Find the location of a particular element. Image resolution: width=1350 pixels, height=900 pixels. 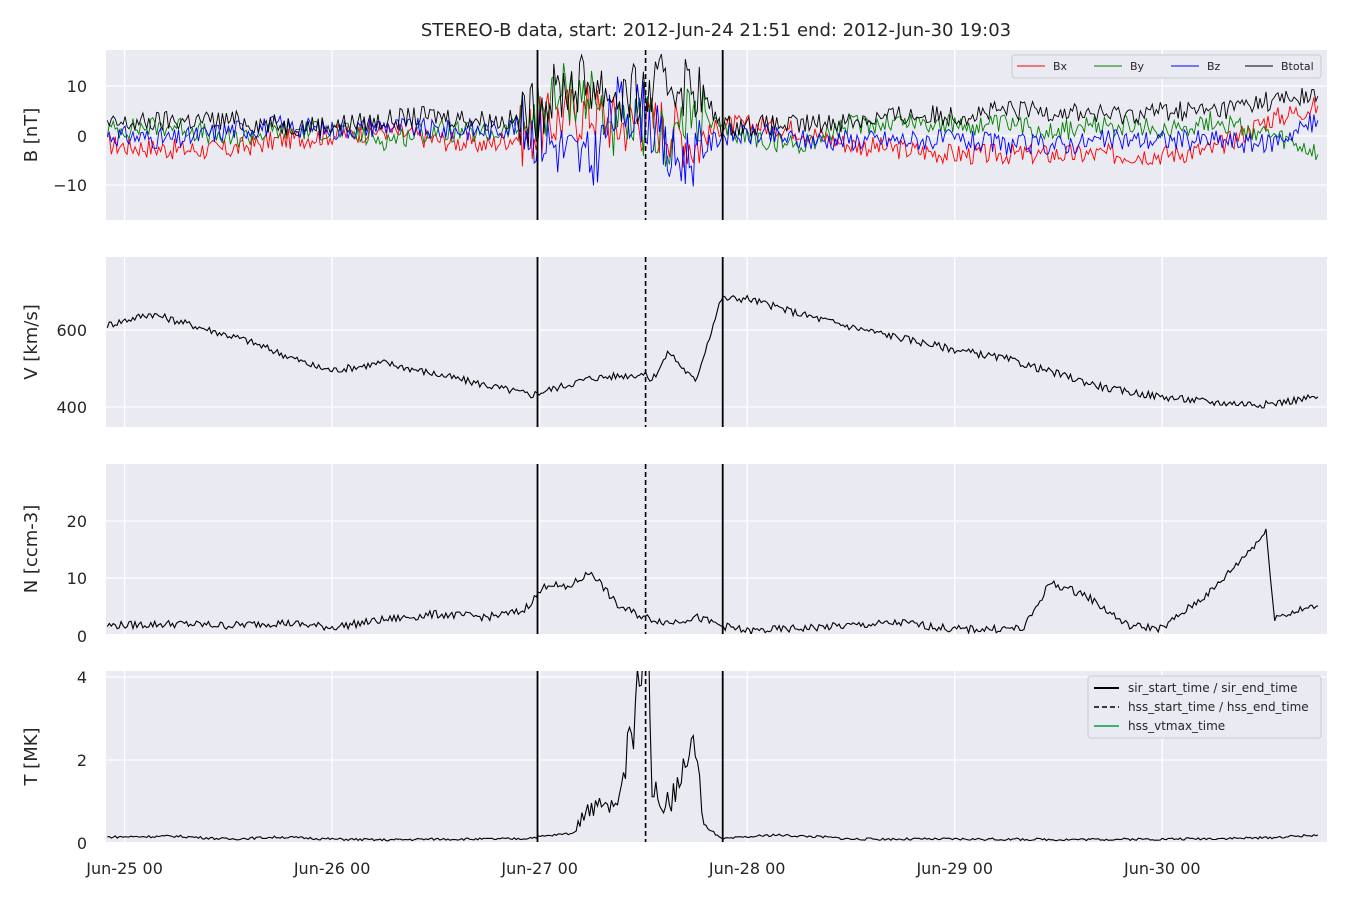

legend-label: By is located at coordinates (1137, 66).